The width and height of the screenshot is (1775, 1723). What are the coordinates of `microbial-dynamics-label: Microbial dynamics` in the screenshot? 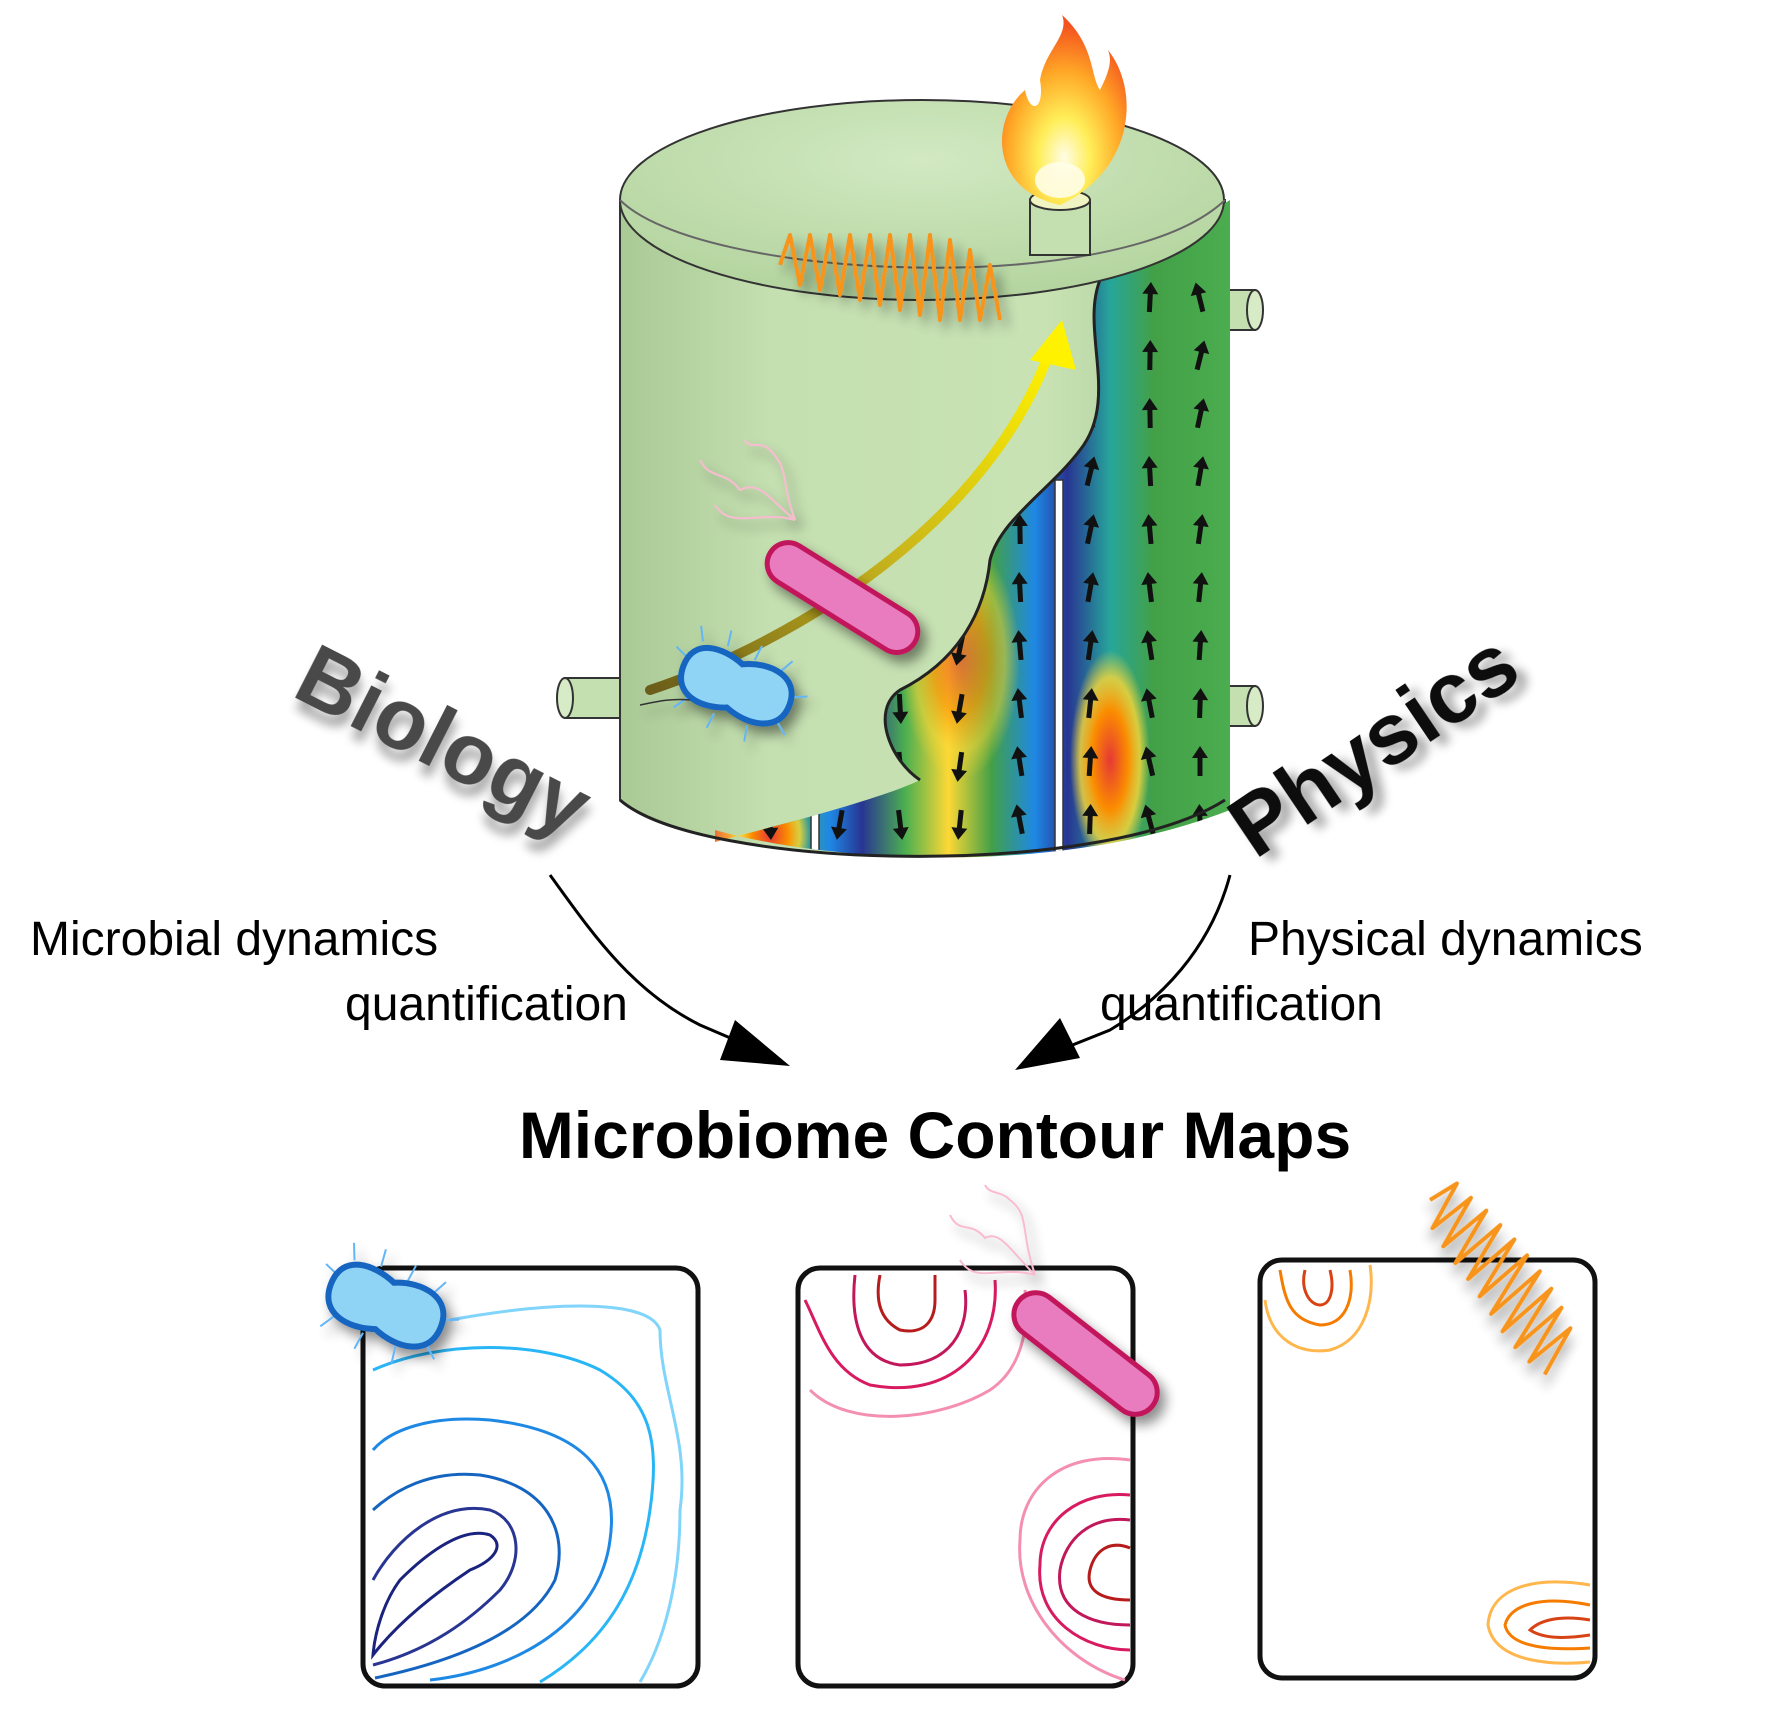 It's located at (234, 939).